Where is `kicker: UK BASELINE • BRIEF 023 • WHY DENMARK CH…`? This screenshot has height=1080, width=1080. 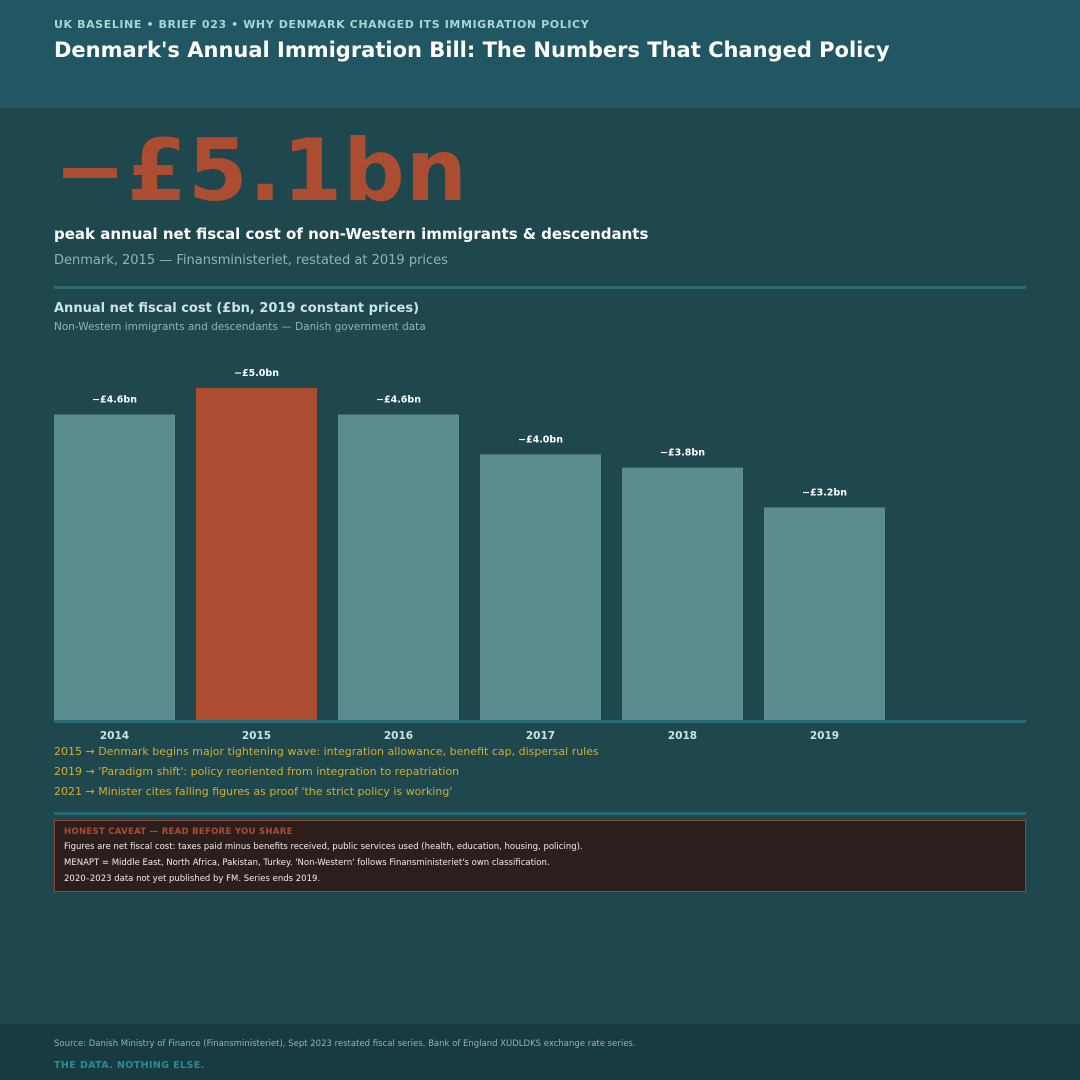 kicker: UK BASELINE • BRIEF 023 • WHY DENMARK CH… is located at coordinates (322, 24).